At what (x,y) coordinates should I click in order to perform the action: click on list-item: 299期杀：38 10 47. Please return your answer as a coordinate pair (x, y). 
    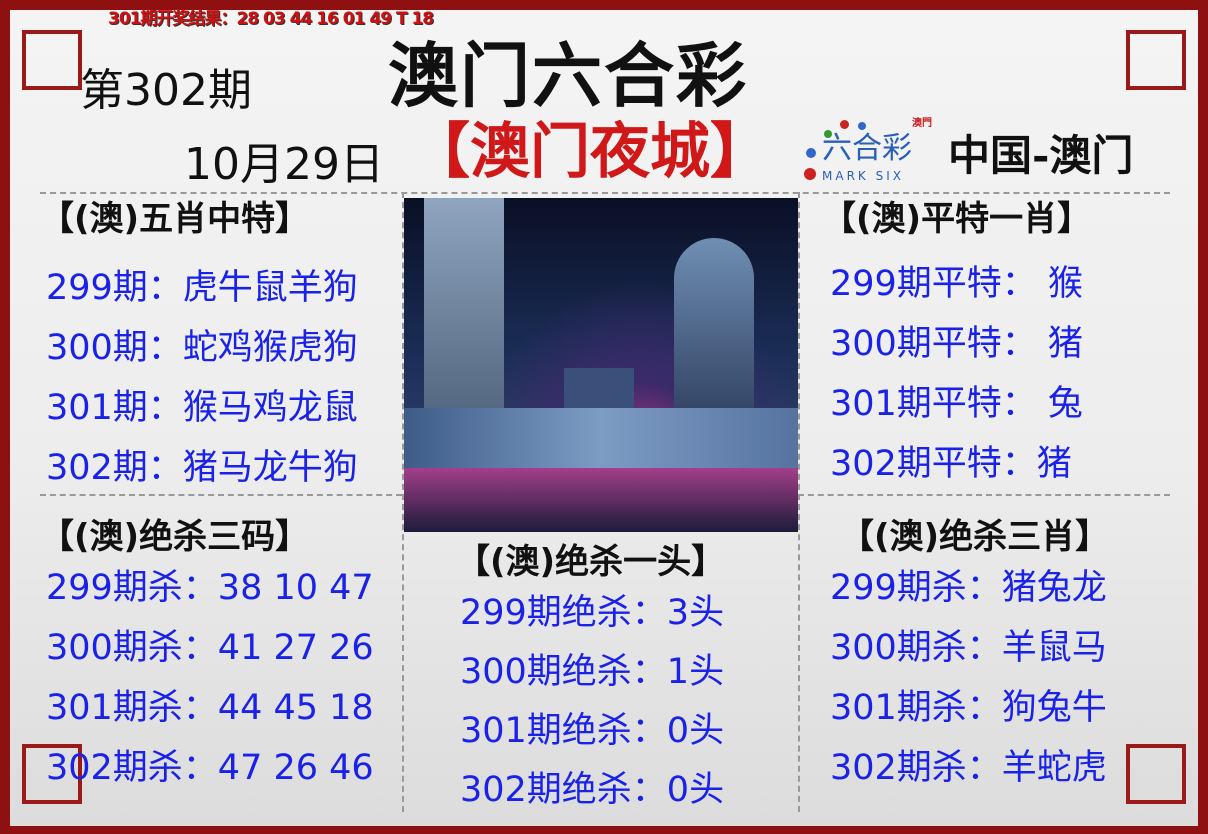
    Looking at the image, I should click on (210, 588).